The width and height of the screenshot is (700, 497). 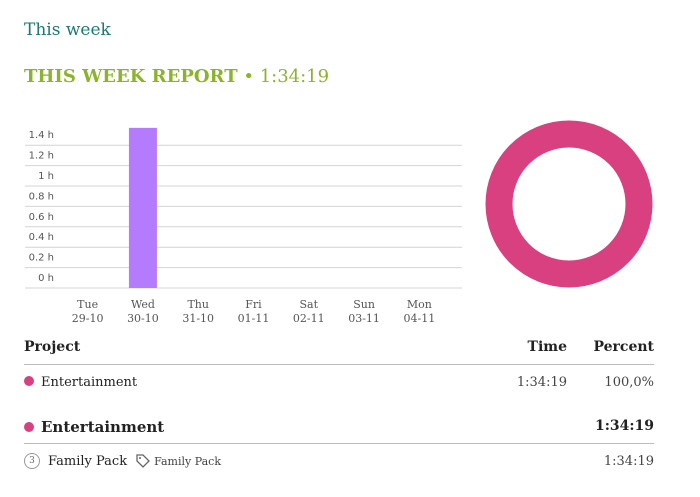 I want to click on tag-icon, so click(x=143, y=461).